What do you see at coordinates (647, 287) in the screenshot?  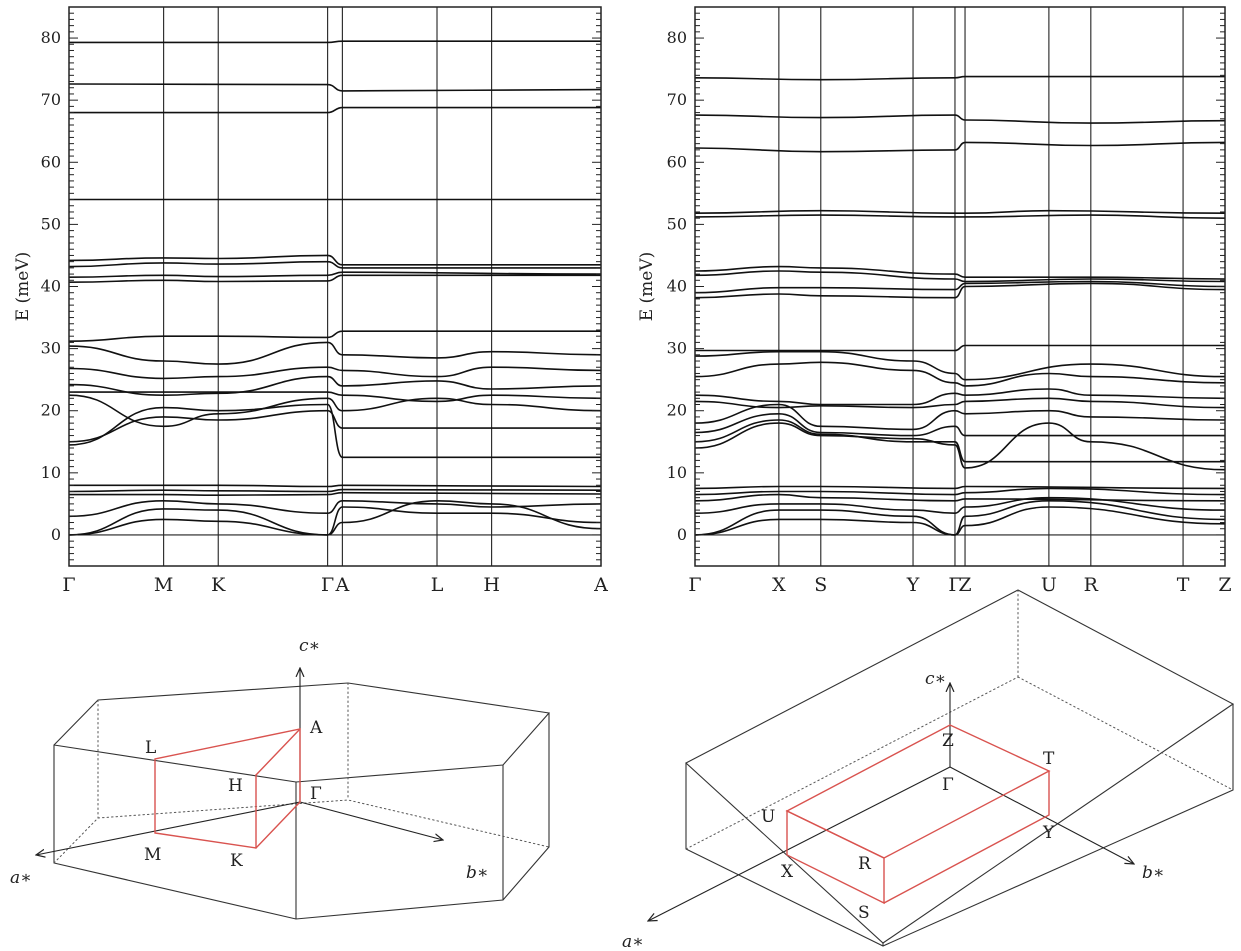 I see `y-axis-label: E (meV)` at bounding box center [647, 287].